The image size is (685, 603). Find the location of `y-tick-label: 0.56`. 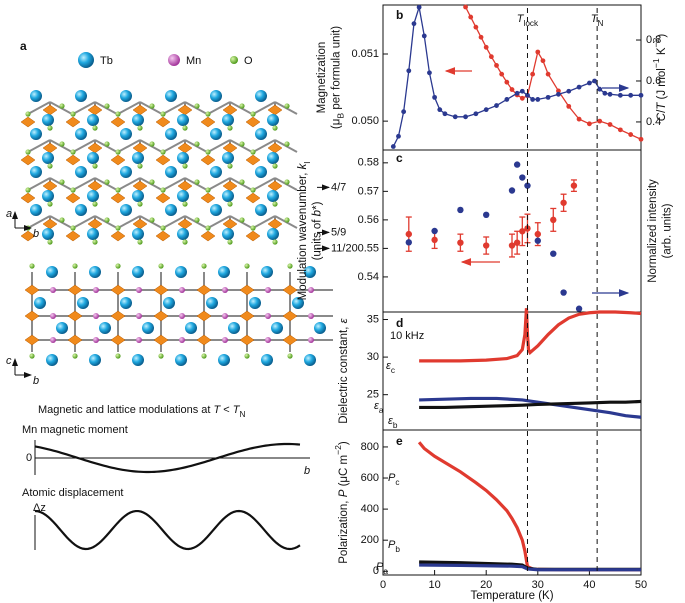

y-tick-label: 0.56 is located at coordinates (368, 220).